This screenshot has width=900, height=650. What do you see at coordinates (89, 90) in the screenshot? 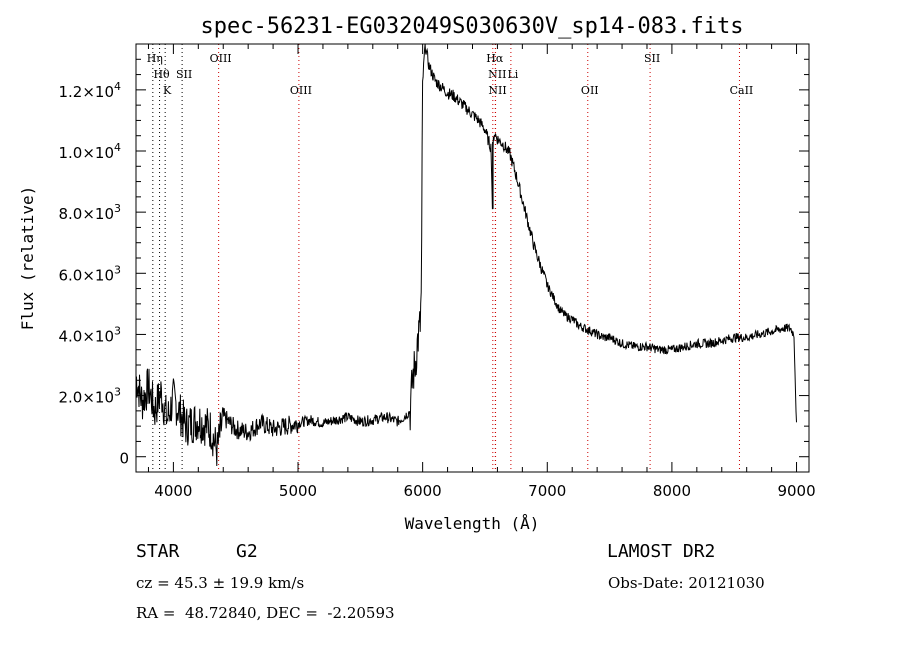
I see `y-tick-label: 1.2×10⁴` at bounding box center [89, 90].